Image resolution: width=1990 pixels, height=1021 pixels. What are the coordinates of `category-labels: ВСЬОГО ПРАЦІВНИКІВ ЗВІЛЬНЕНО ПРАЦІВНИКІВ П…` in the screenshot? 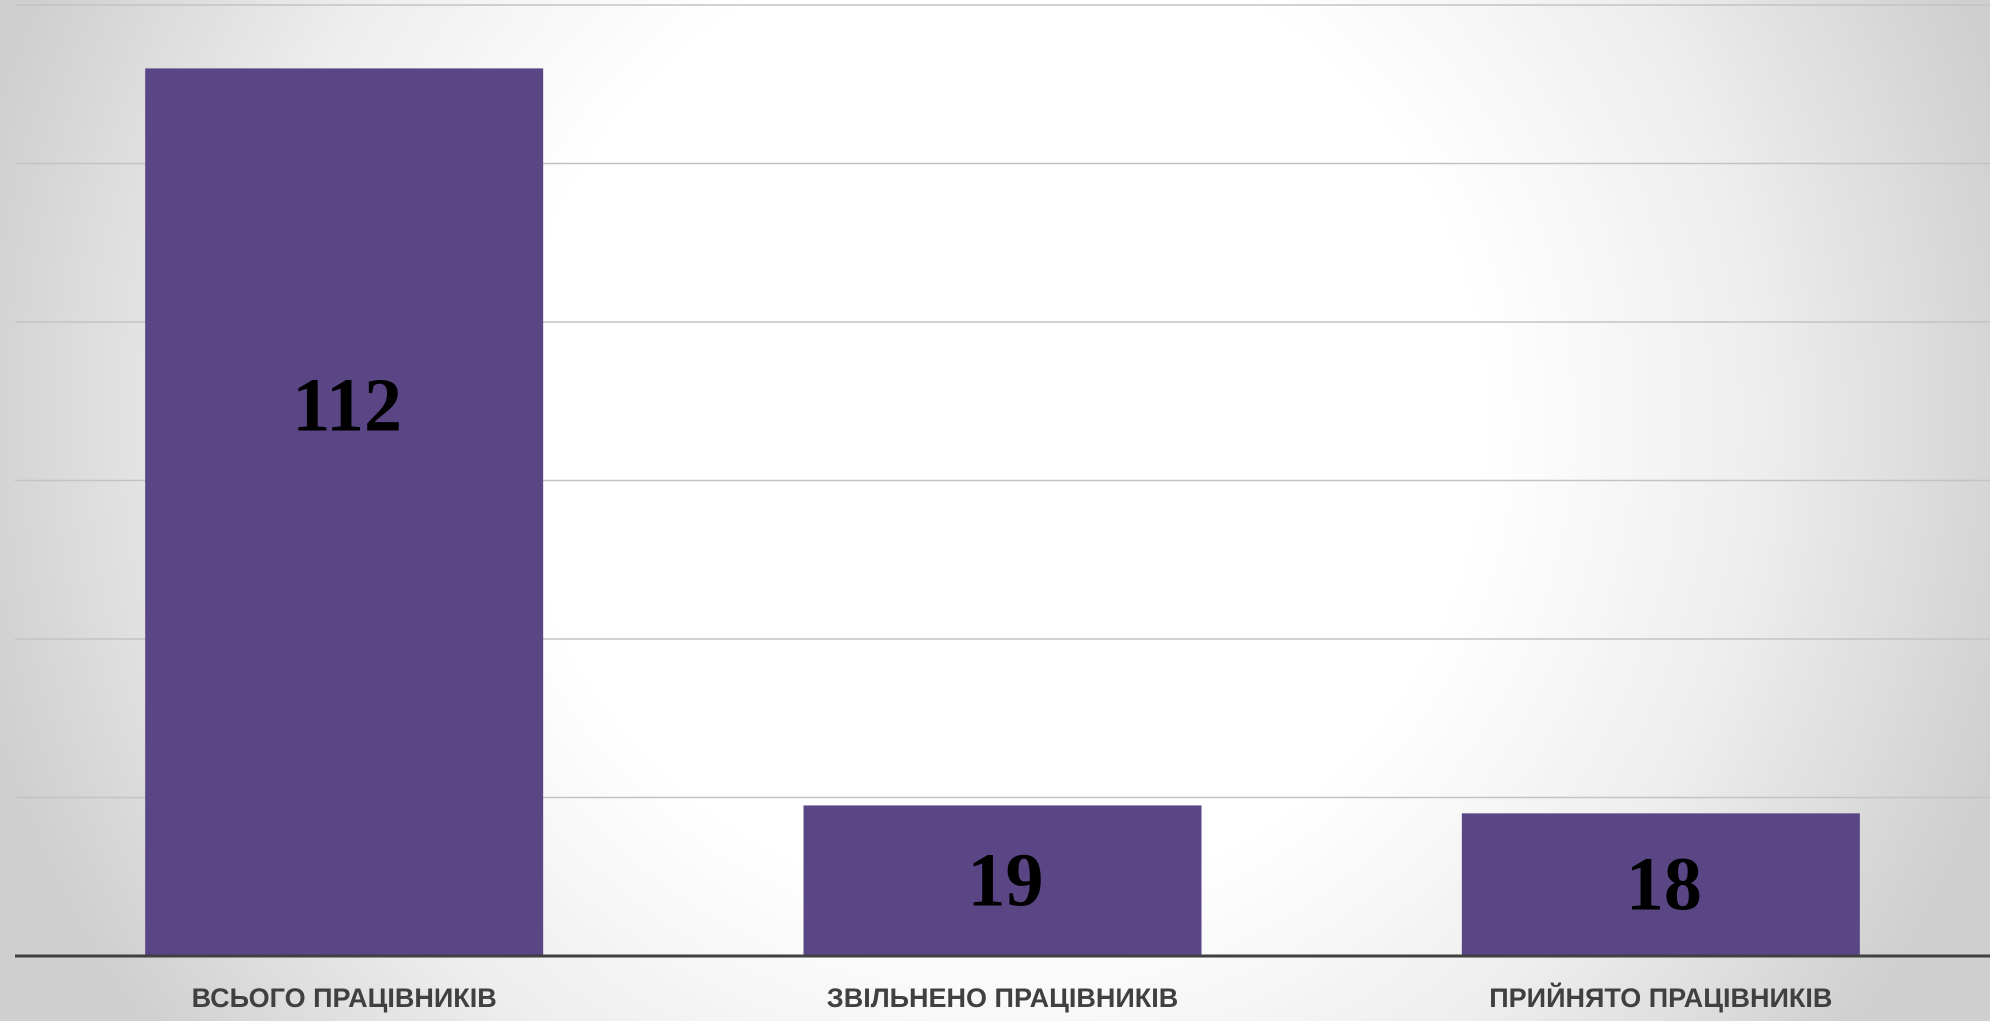 It's located at (1012, 997).